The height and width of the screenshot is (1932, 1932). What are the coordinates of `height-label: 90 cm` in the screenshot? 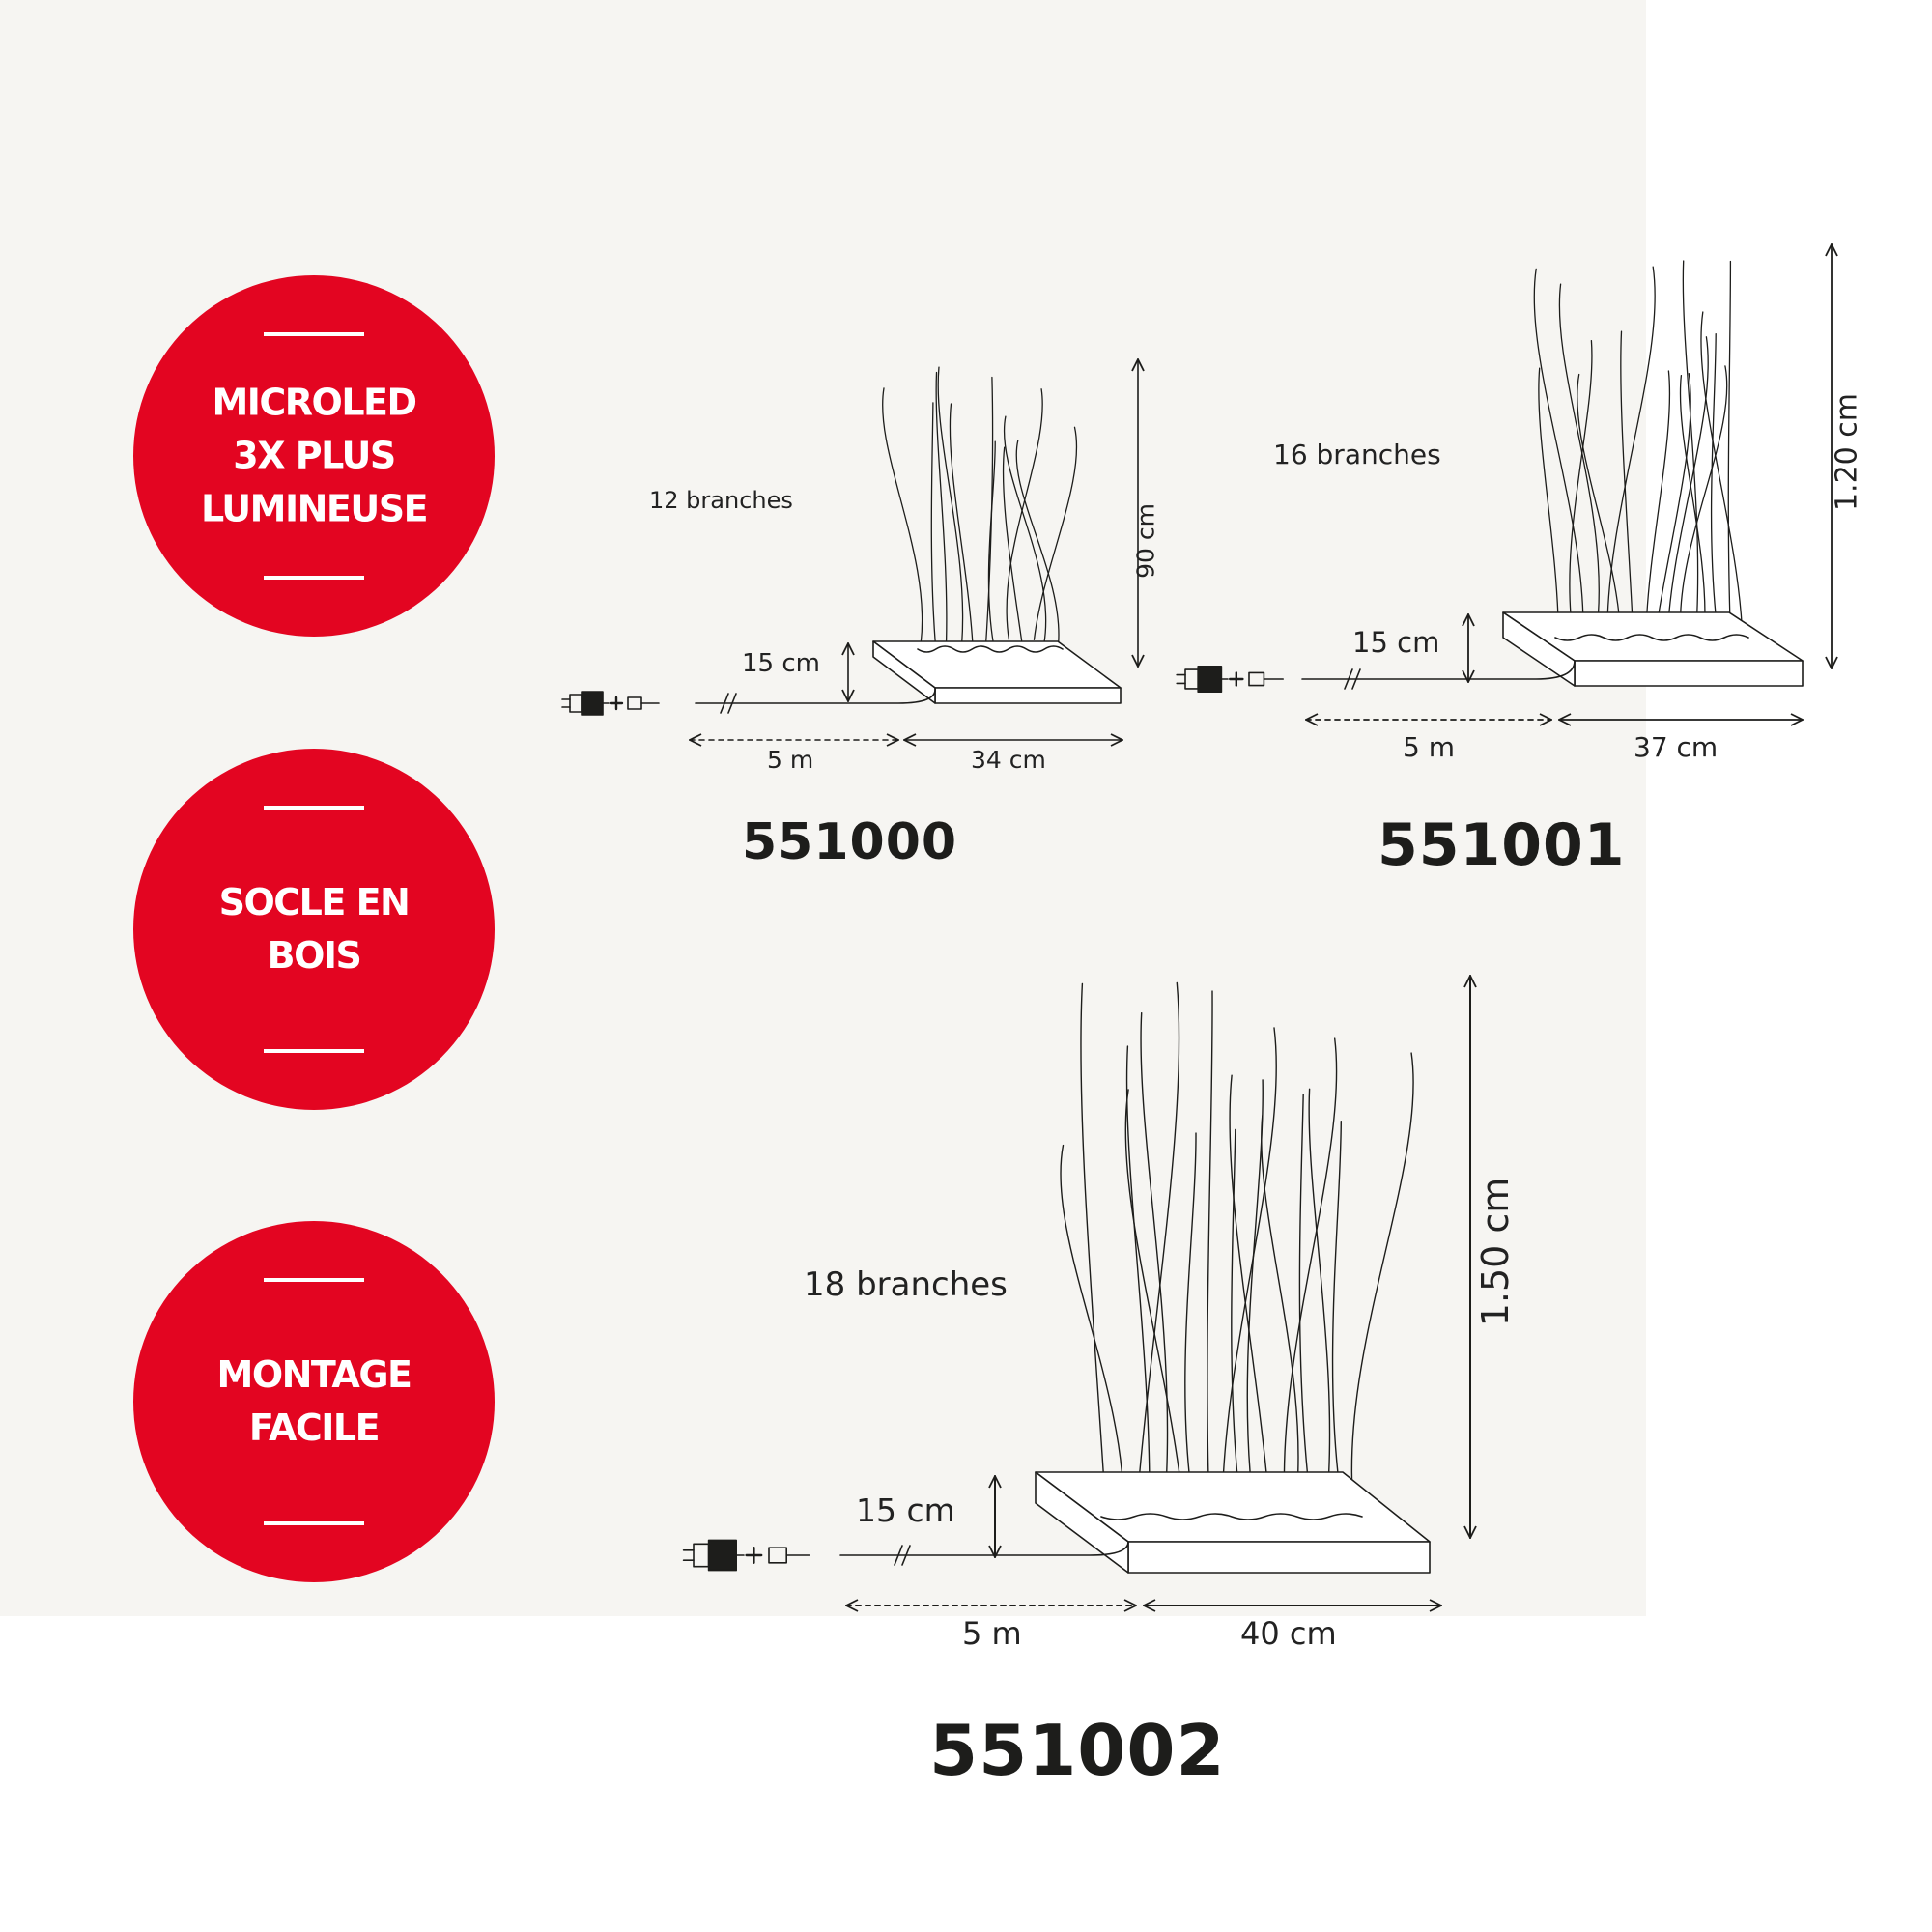 It's located at (1145, 541).